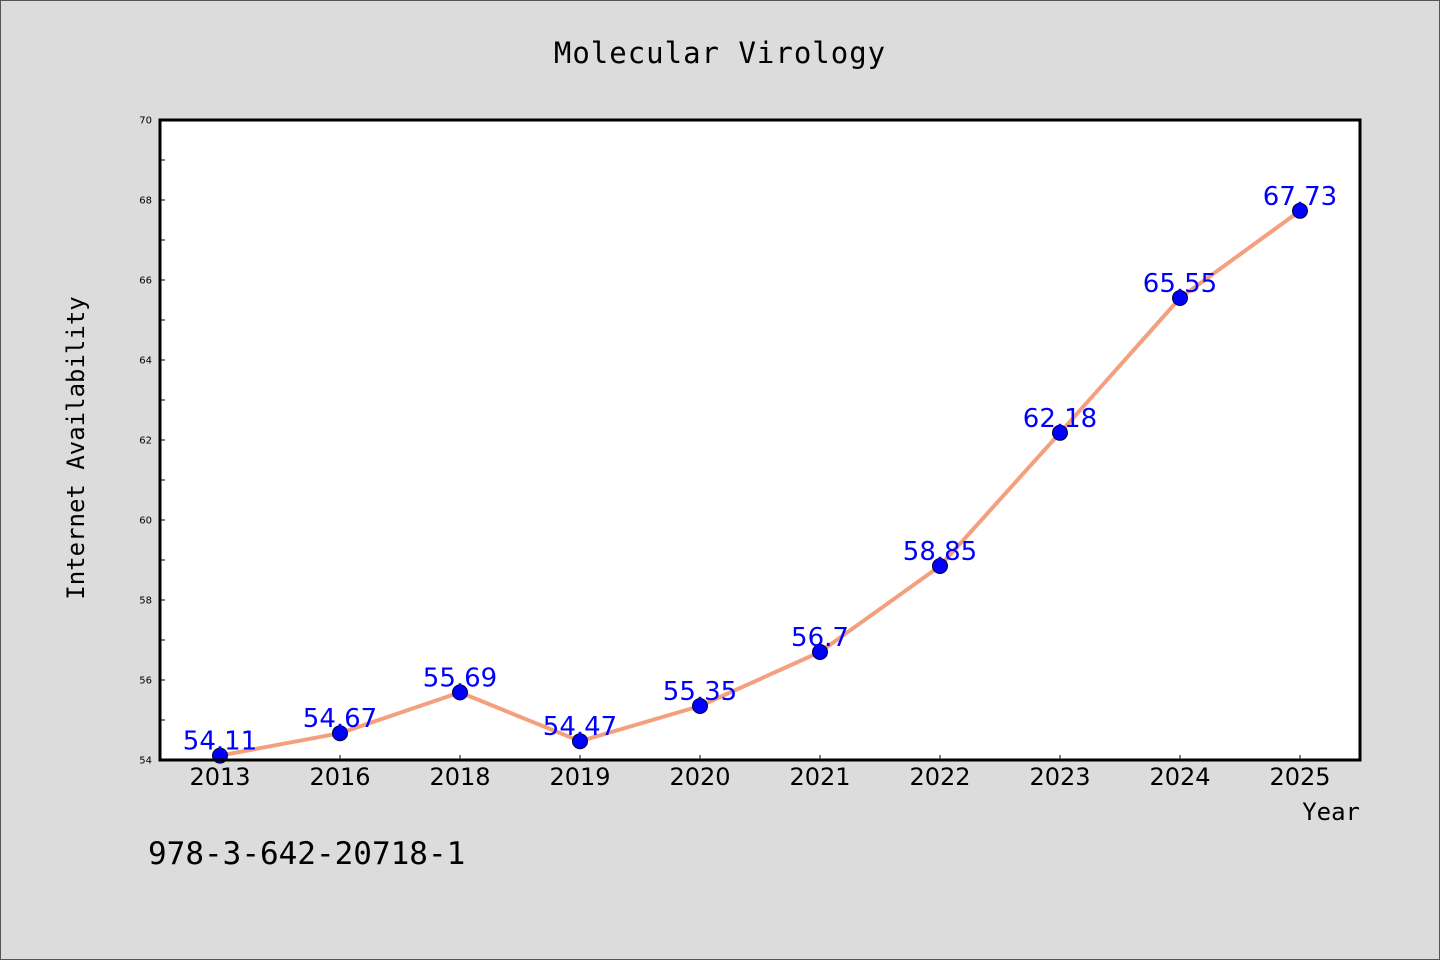 This screenshot has width=1440, height=960. I want to click on y-tick-label: 68, so click(145, 201).